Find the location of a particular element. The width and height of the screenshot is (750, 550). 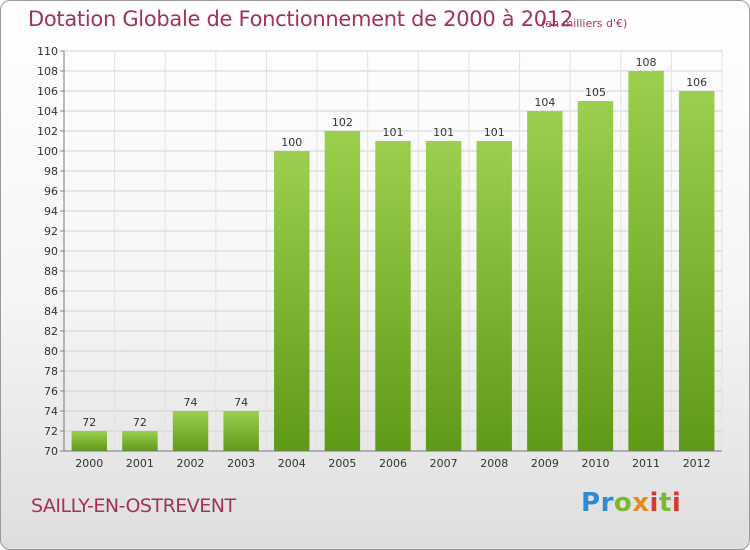

data-label-2010: 105 is located at coordinates (595, 92).